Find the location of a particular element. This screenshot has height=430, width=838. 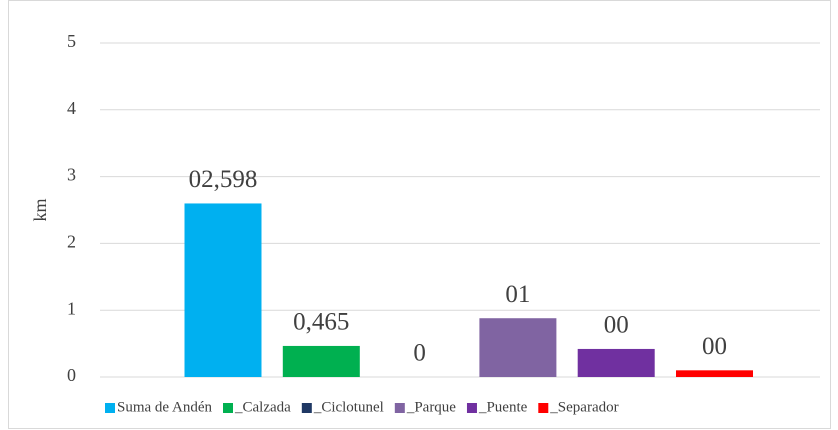

data-label: 0,465 is located at coordinates (321, 322).